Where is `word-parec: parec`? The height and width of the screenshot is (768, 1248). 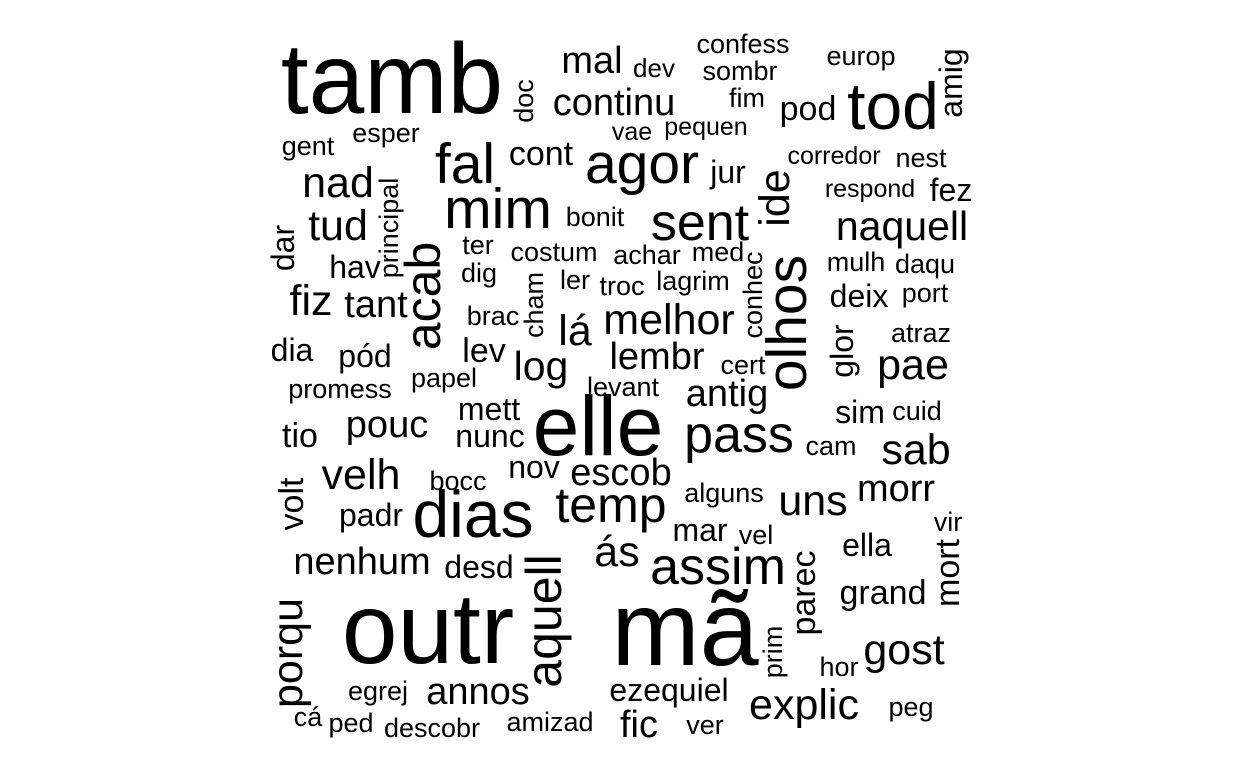 word-parec: parec is located at coordinates (804, 592).